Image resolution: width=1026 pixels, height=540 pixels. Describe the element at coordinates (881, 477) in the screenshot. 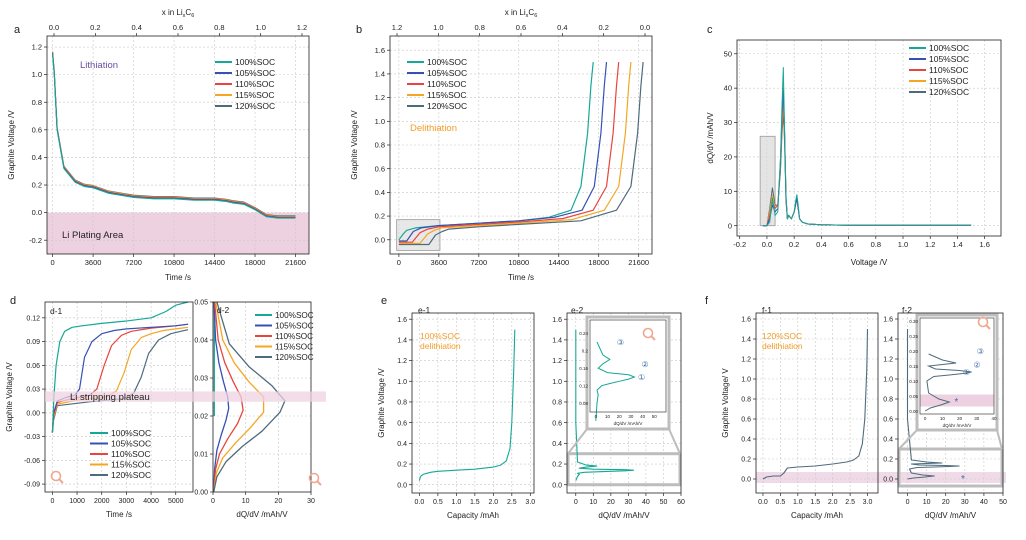

I see `f-plating-band` at that location.